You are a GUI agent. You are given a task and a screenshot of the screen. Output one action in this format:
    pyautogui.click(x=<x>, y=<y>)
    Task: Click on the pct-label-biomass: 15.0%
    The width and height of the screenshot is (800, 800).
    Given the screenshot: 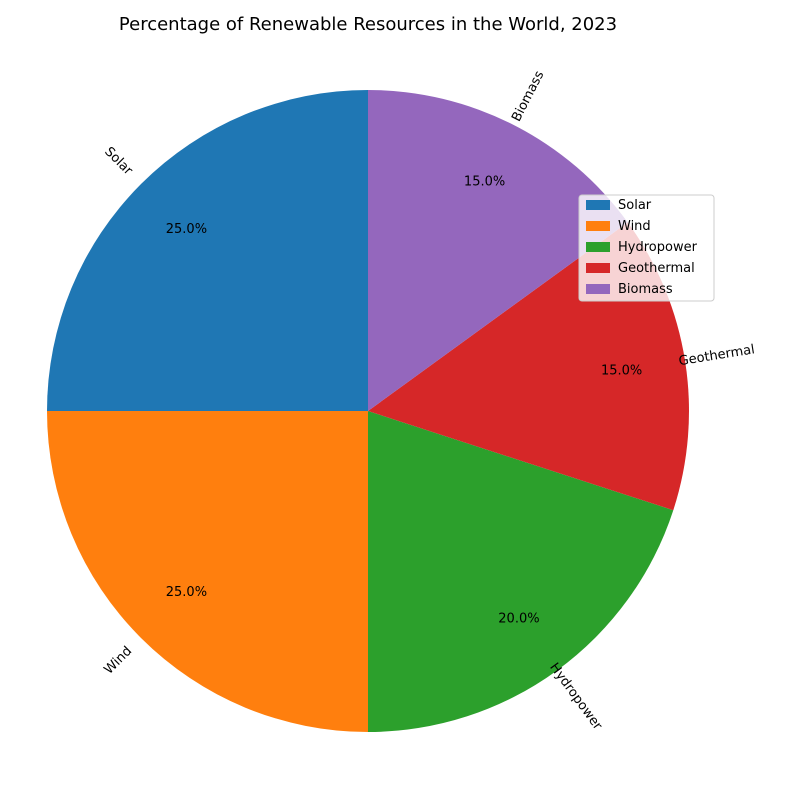 What is the action you would take?
    pyautogui.click(x=484, y=182)
    